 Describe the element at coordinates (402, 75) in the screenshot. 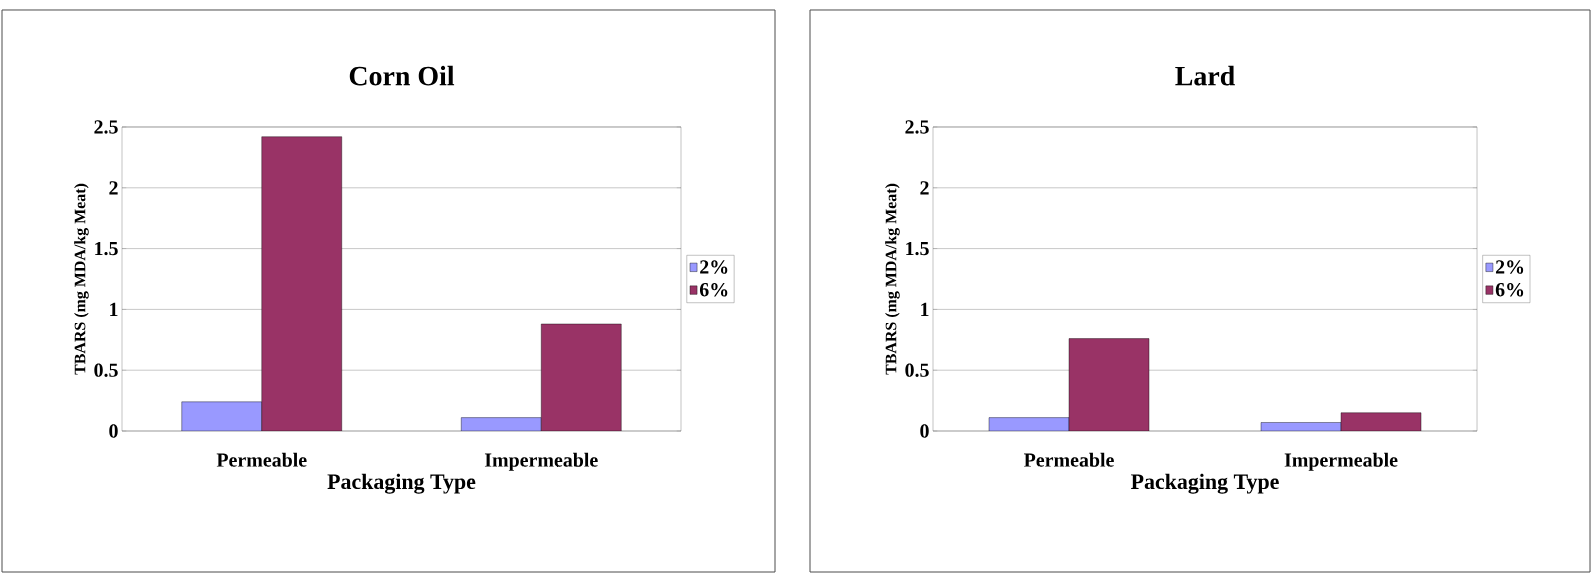

I see `chart-title: Corn Oil` at that location.